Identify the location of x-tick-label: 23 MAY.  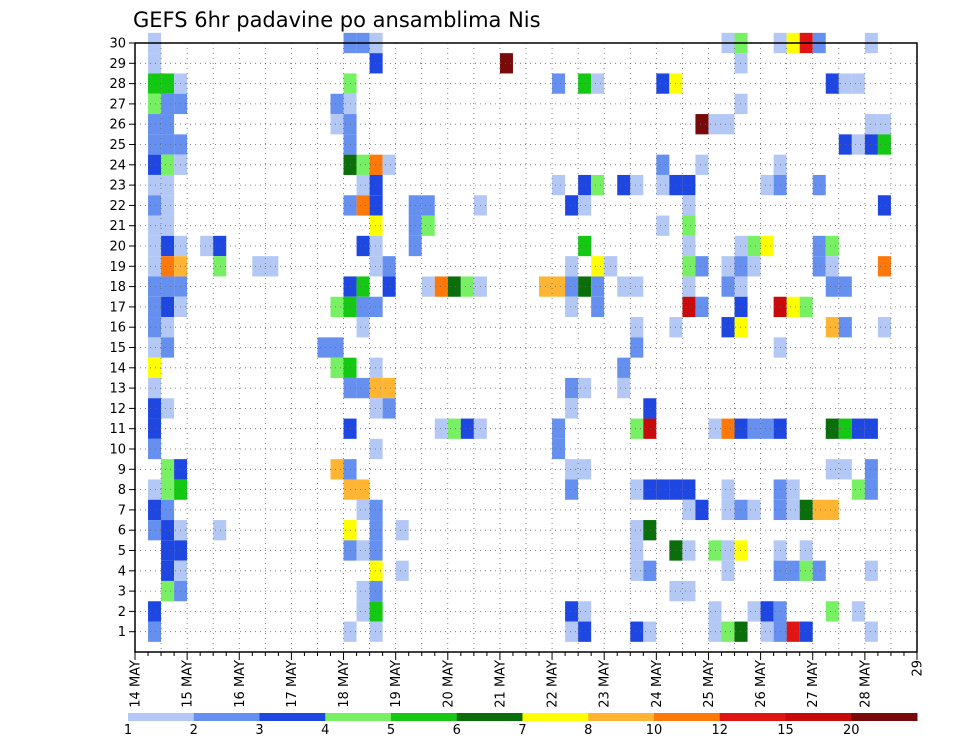
(605, 684).